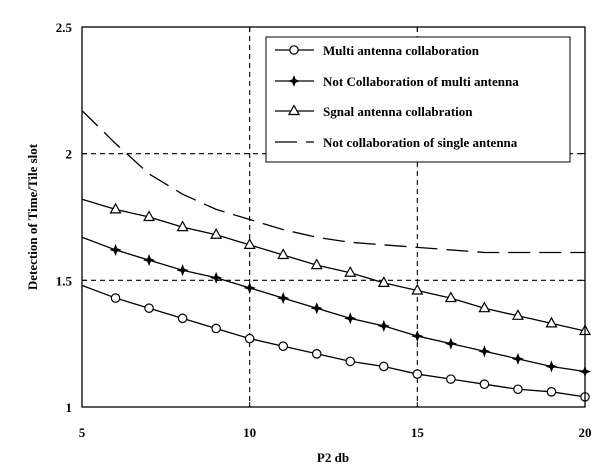 The height and width of the screenshot is (471, 592). What do you see at coordinates (401, 50) in the screenshot?
I see `legend-label-1: Multi antenna collaboration` at bounding box center [401, 50].